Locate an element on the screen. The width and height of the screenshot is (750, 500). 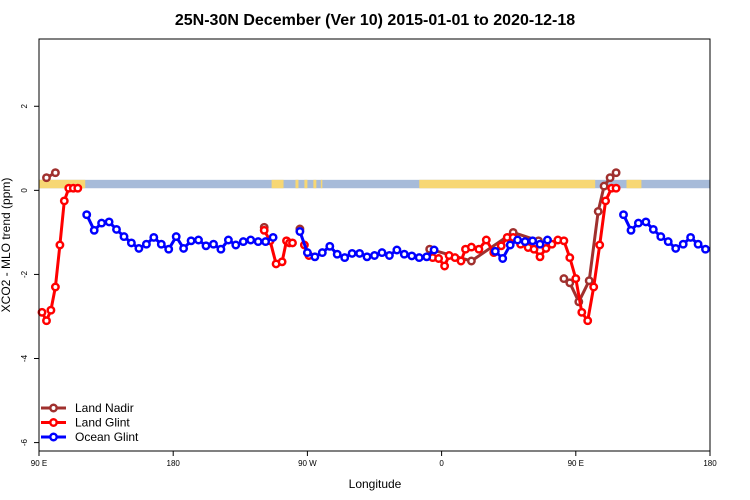
legend-item: Ocean Glint is located at coordinates (90, 437).